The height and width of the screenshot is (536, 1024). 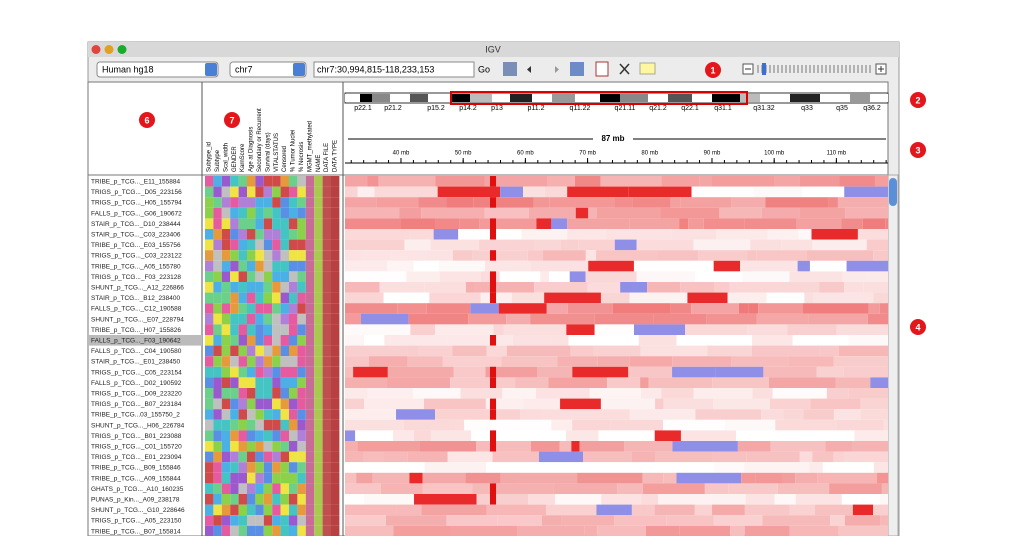 I want to click on genome-text: Human hg18, so click(x=128, y=69).